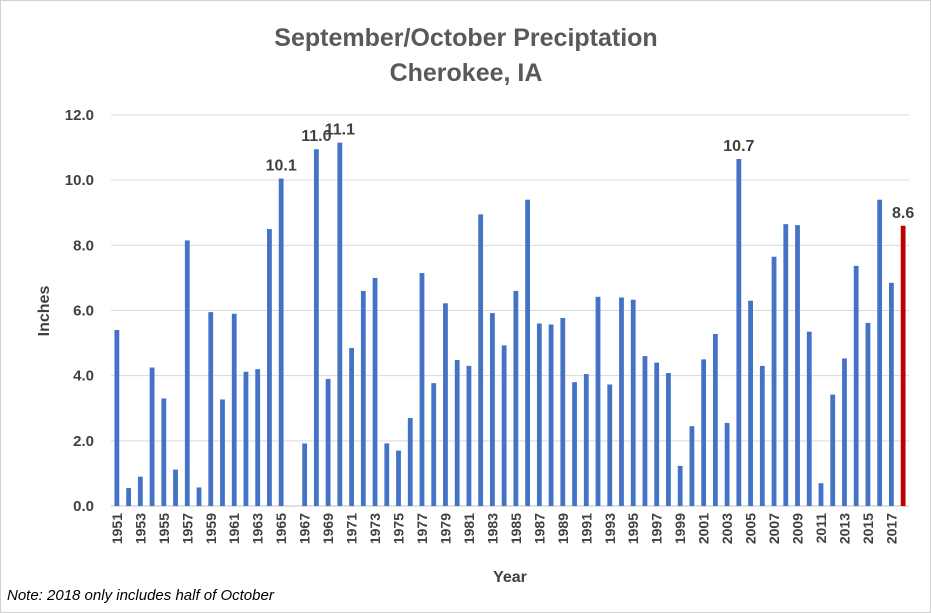  I want to click on bar-2001, so click(704, 432).